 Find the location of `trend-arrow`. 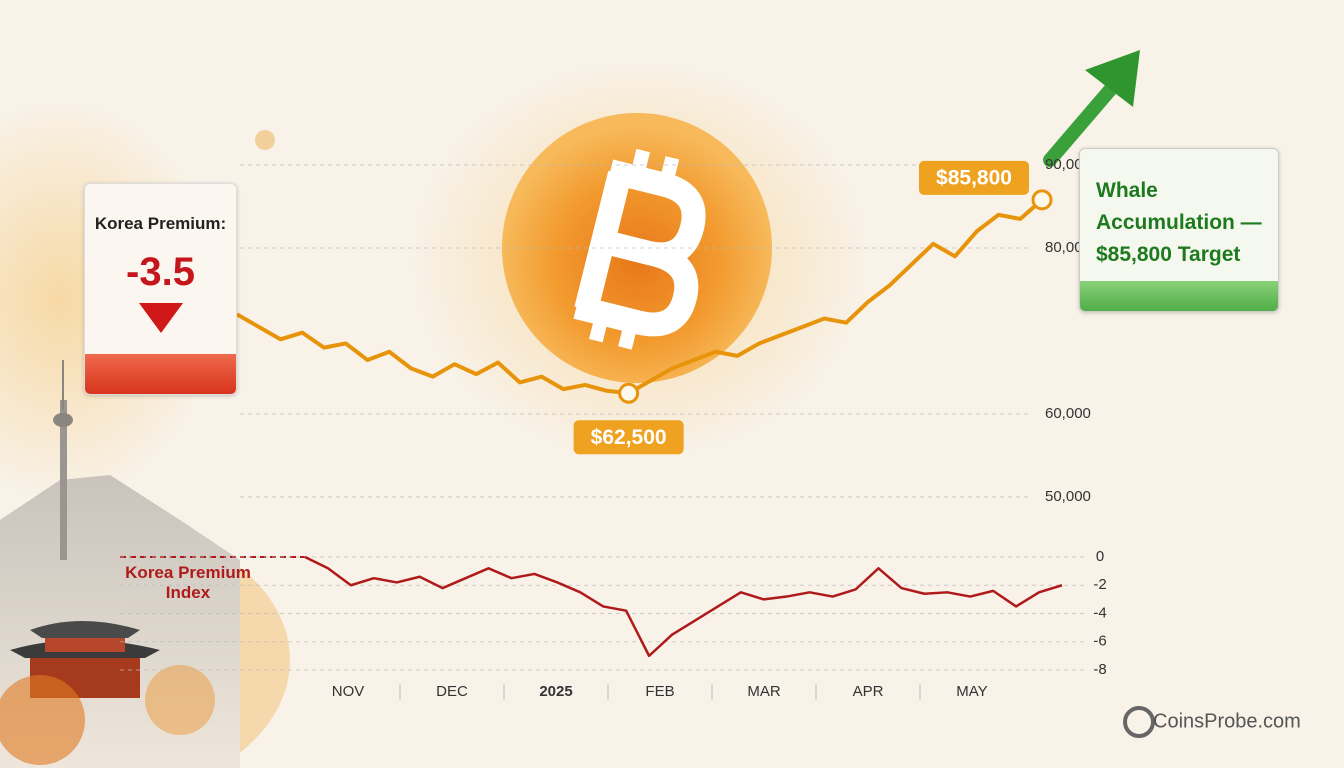

trend-arrow is located at coordinates (1080, 125).